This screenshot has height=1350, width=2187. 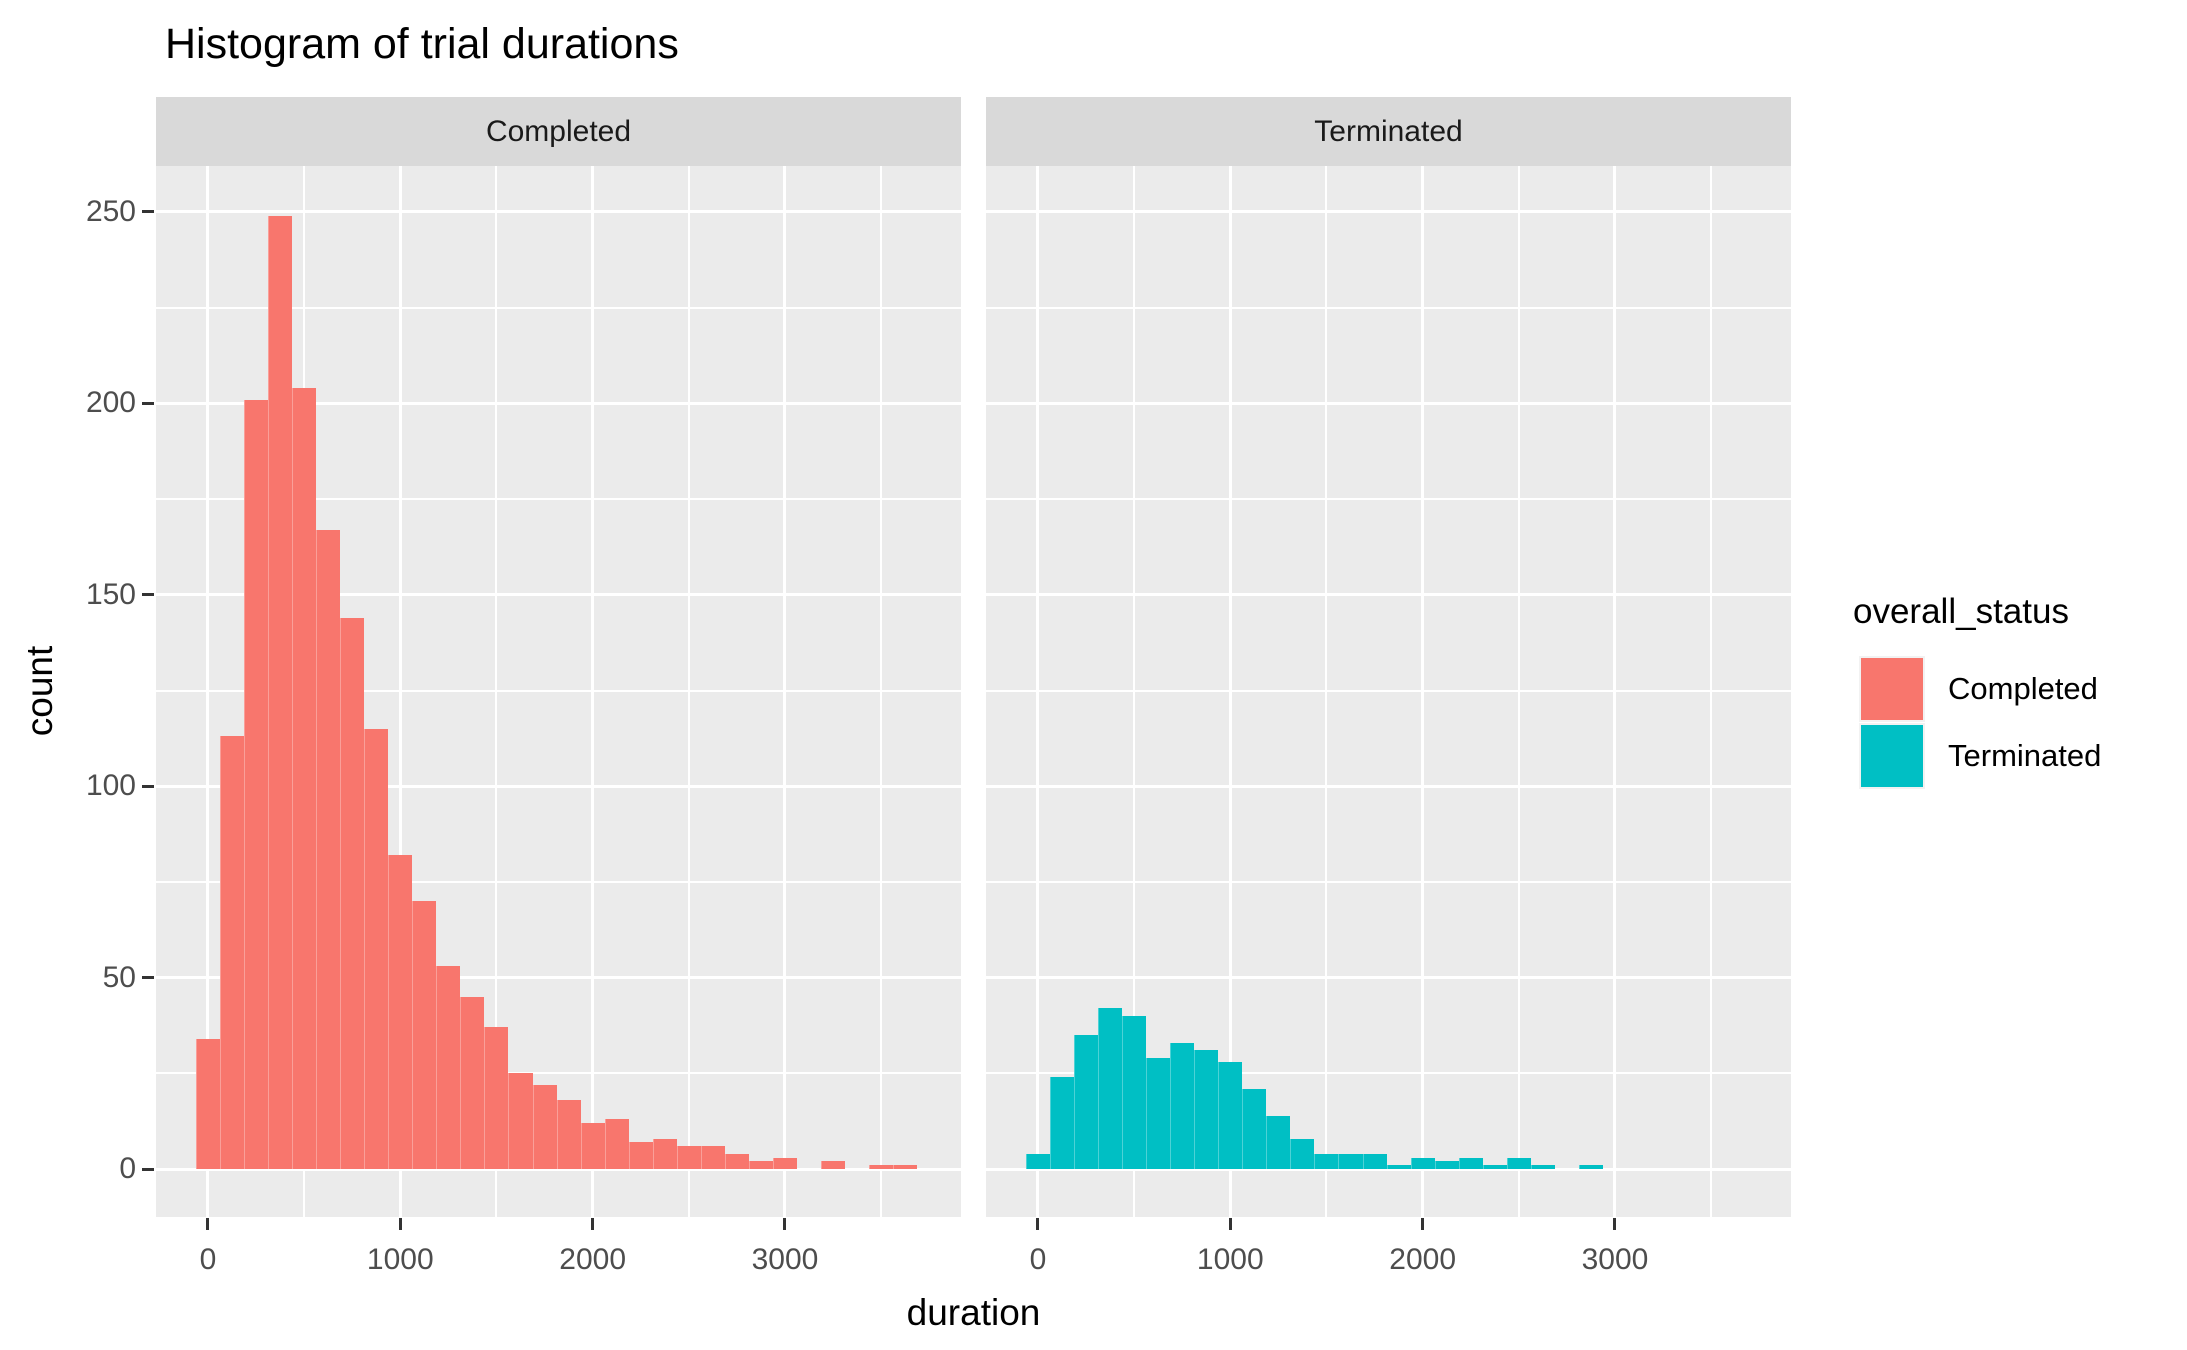 I want to click on histogram-bar-terminated-2000, so click(x=1422, y=1163).